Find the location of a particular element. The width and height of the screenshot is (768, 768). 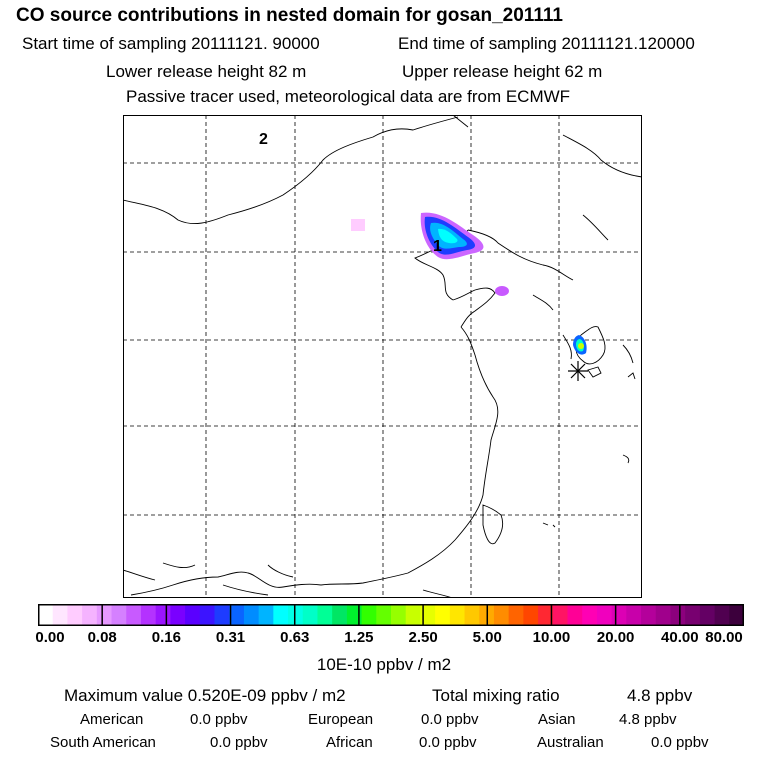

total-mixing-value: 4.8 ppbv is located at coordinates (660, 695).